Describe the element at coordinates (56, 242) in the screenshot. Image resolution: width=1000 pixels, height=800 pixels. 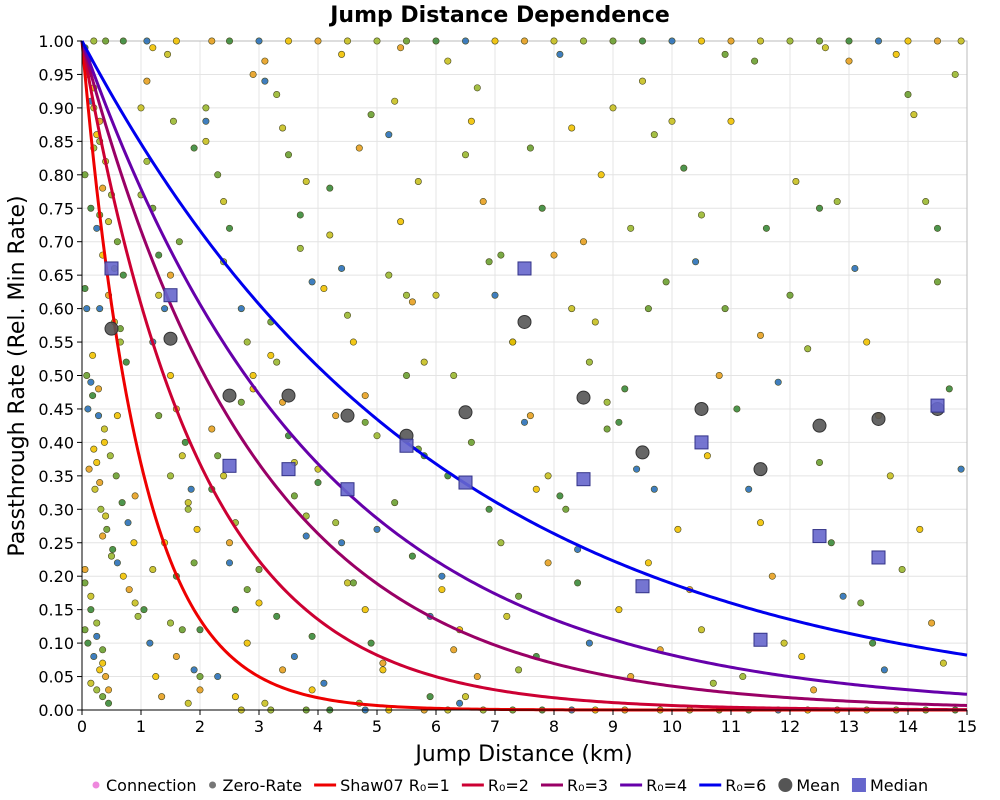
I see `y-tick-label: 0.70` at that location.